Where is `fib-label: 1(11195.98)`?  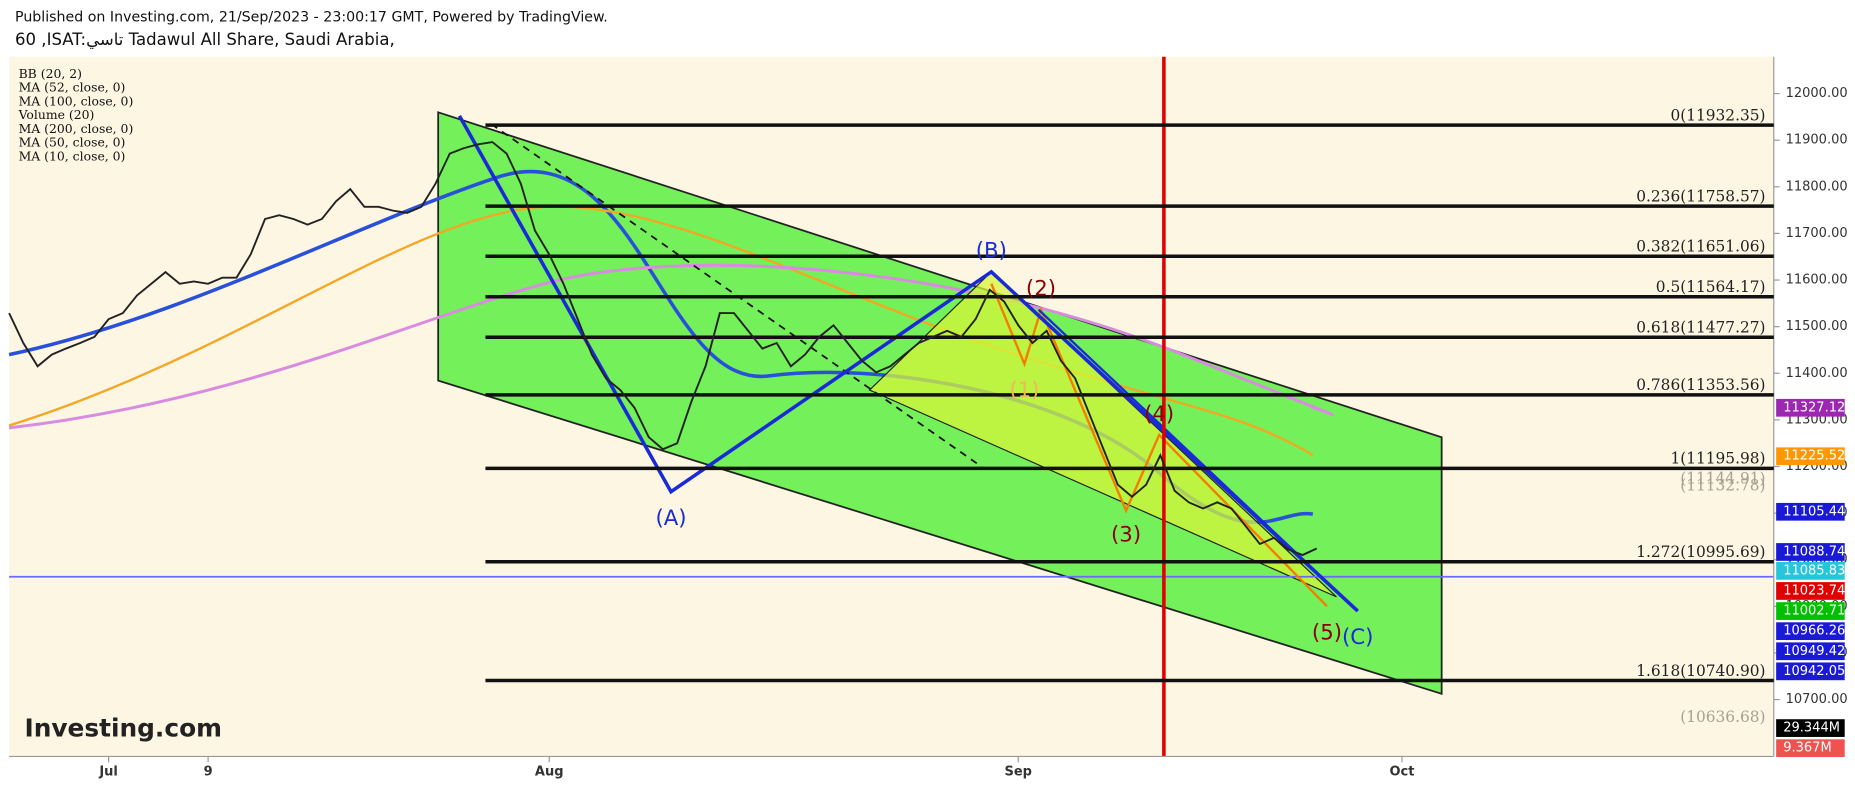
fib-label: 1(11195.98) is located at coordinates (1717, 459).